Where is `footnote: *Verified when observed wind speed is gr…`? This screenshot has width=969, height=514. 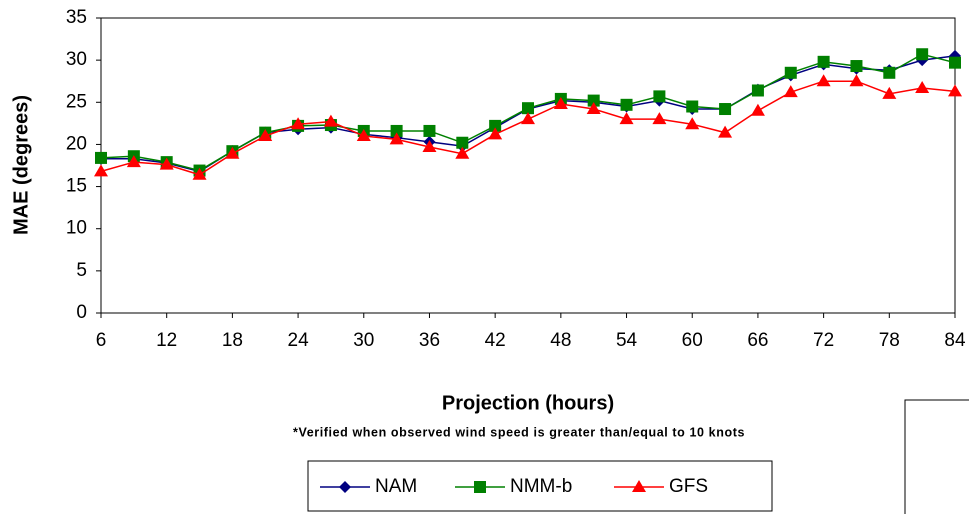 footnote: *Verified when observed wind speed is gr… is located at coordinates (519, 432).